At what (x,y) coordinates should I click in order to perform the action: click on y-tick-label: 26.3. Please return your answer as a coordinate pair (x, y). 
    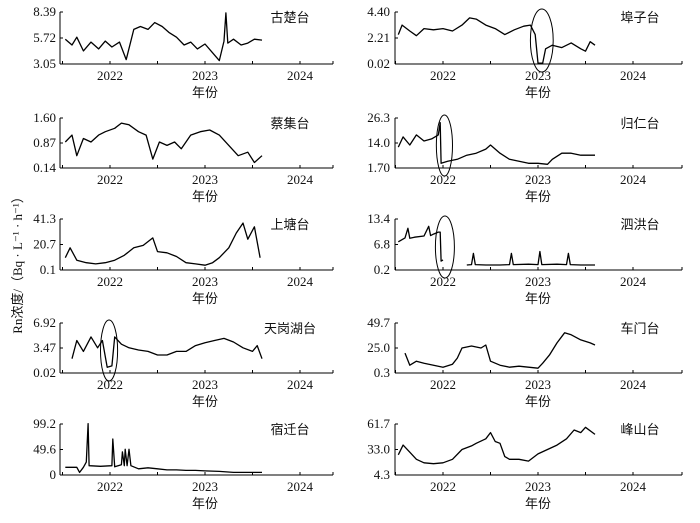
    Looking at the image, I should click on (378, 117).